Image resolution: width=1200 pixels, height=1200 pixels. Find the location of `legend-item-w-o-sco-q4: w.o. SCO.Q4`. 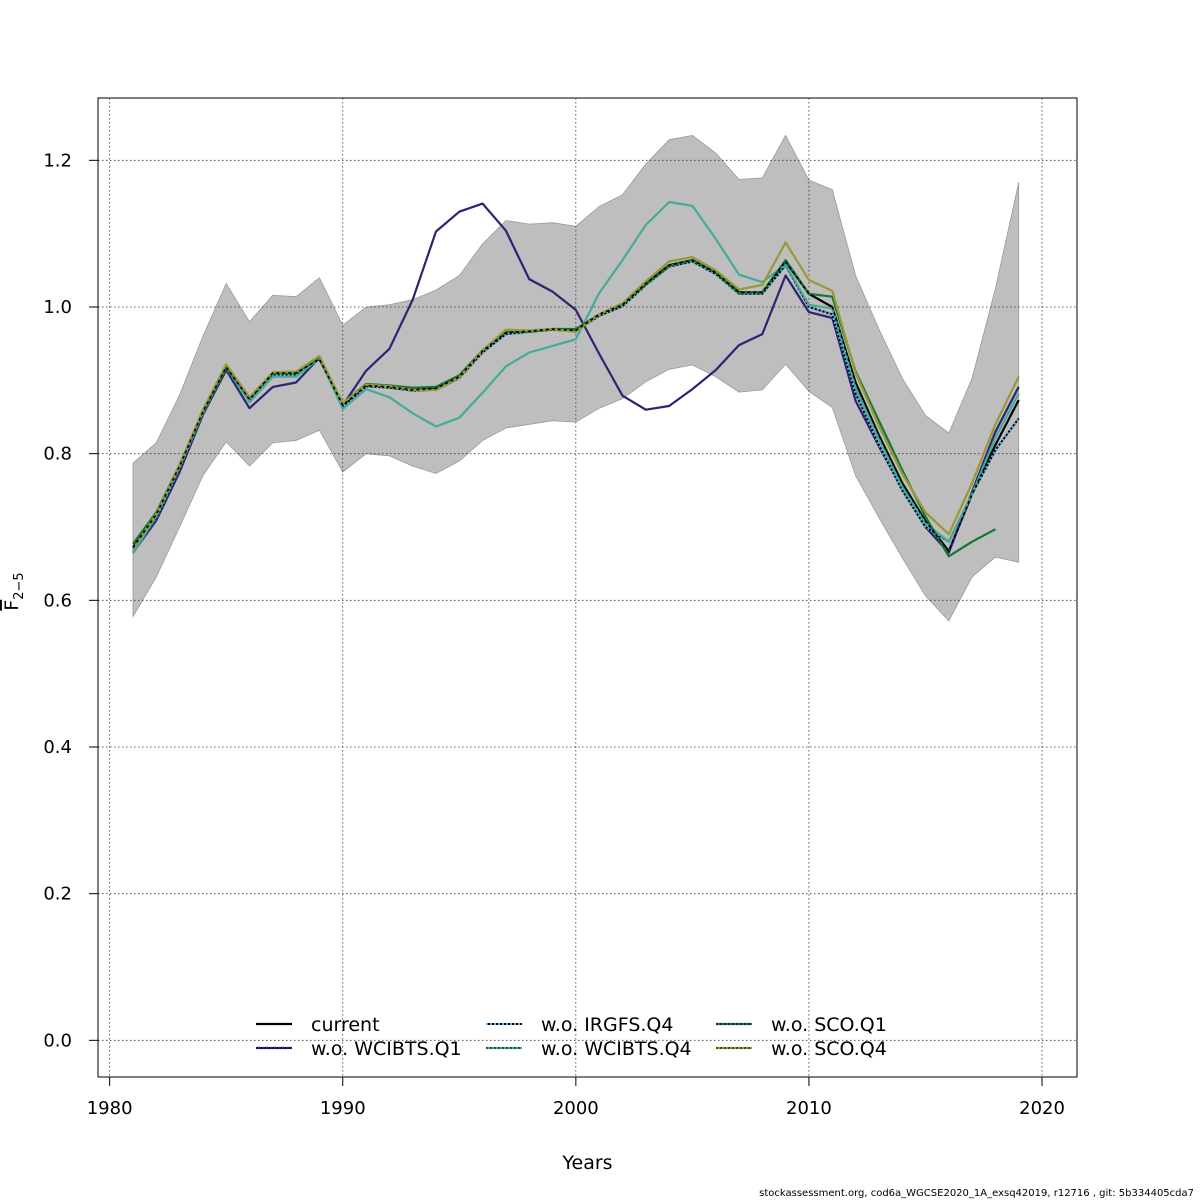

legend-item-w-o-sco-q4: w.o. SCO.Q4 is located at coordinates (801, 1049).